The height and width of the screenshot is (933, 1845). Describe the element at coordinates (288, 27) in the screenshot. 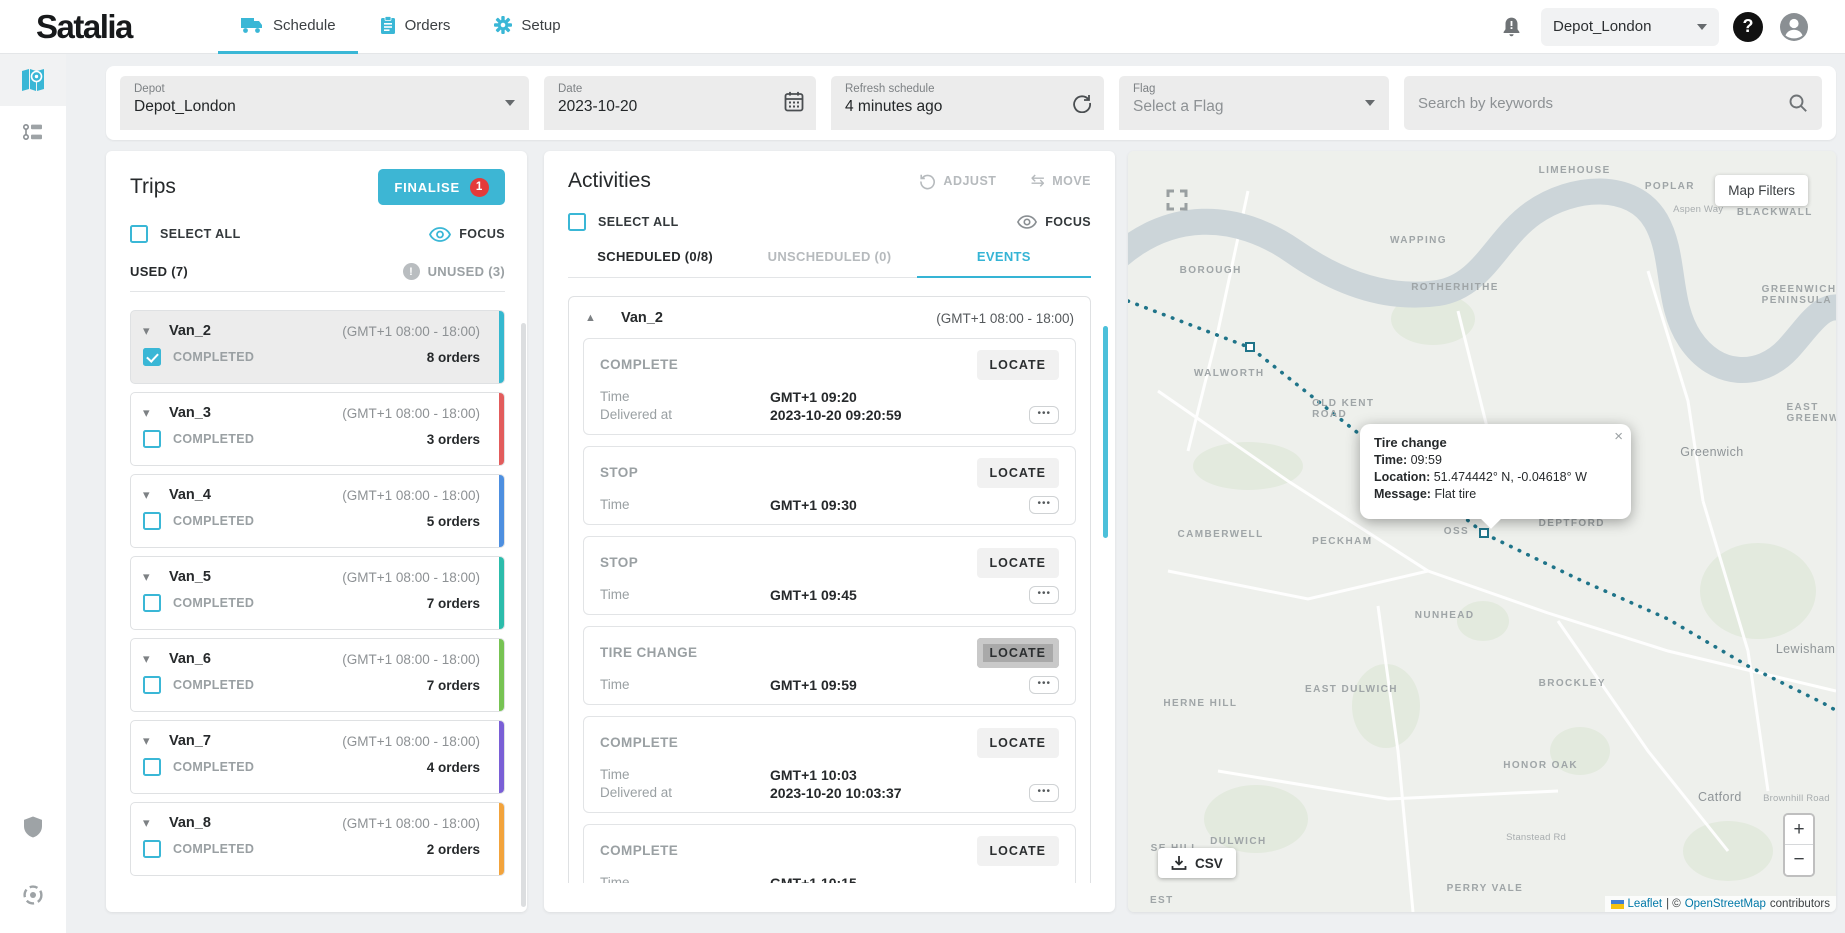

I see `nav-tab-schedule: Schedule` at that location.